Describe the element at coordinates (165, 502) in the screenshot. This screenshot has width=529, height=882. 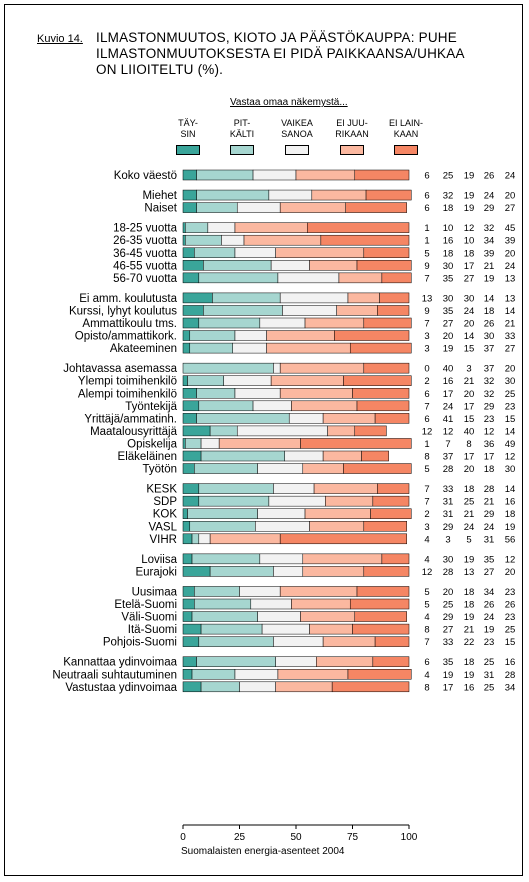
I see `row-label: SDP` at that location.